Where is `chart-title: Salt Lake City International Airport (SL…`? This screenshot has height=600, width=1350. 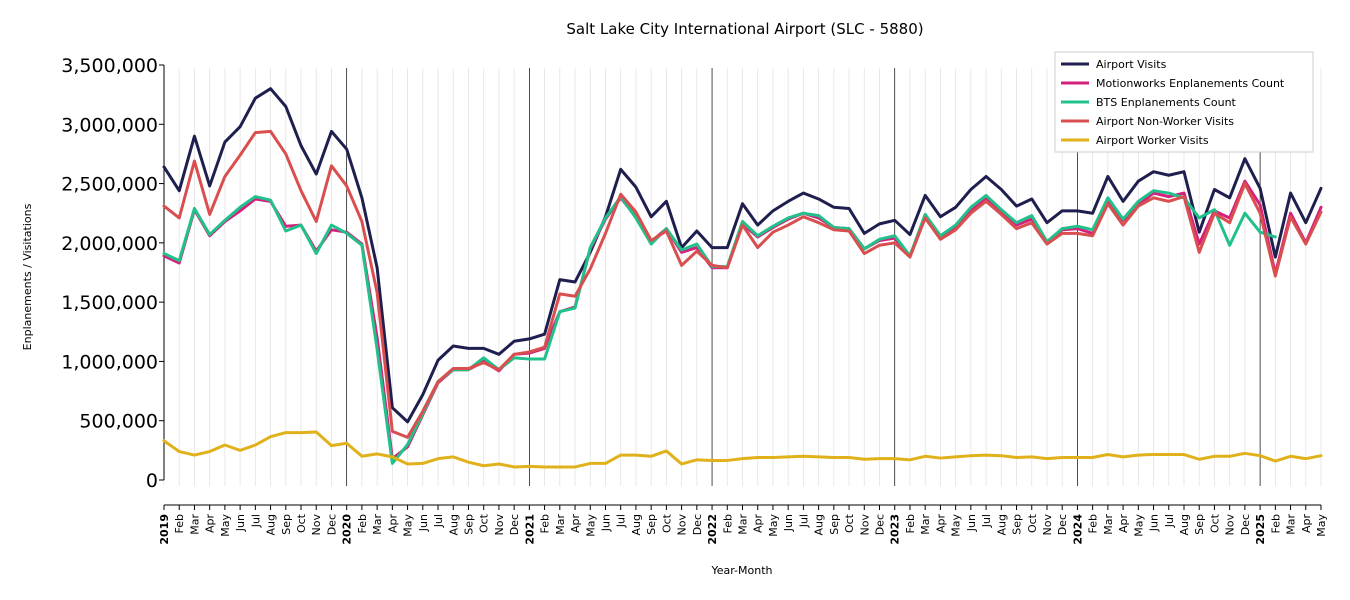 chart-title: Salt Lake City International Airport (SL… is located at coordinates (744, 29).